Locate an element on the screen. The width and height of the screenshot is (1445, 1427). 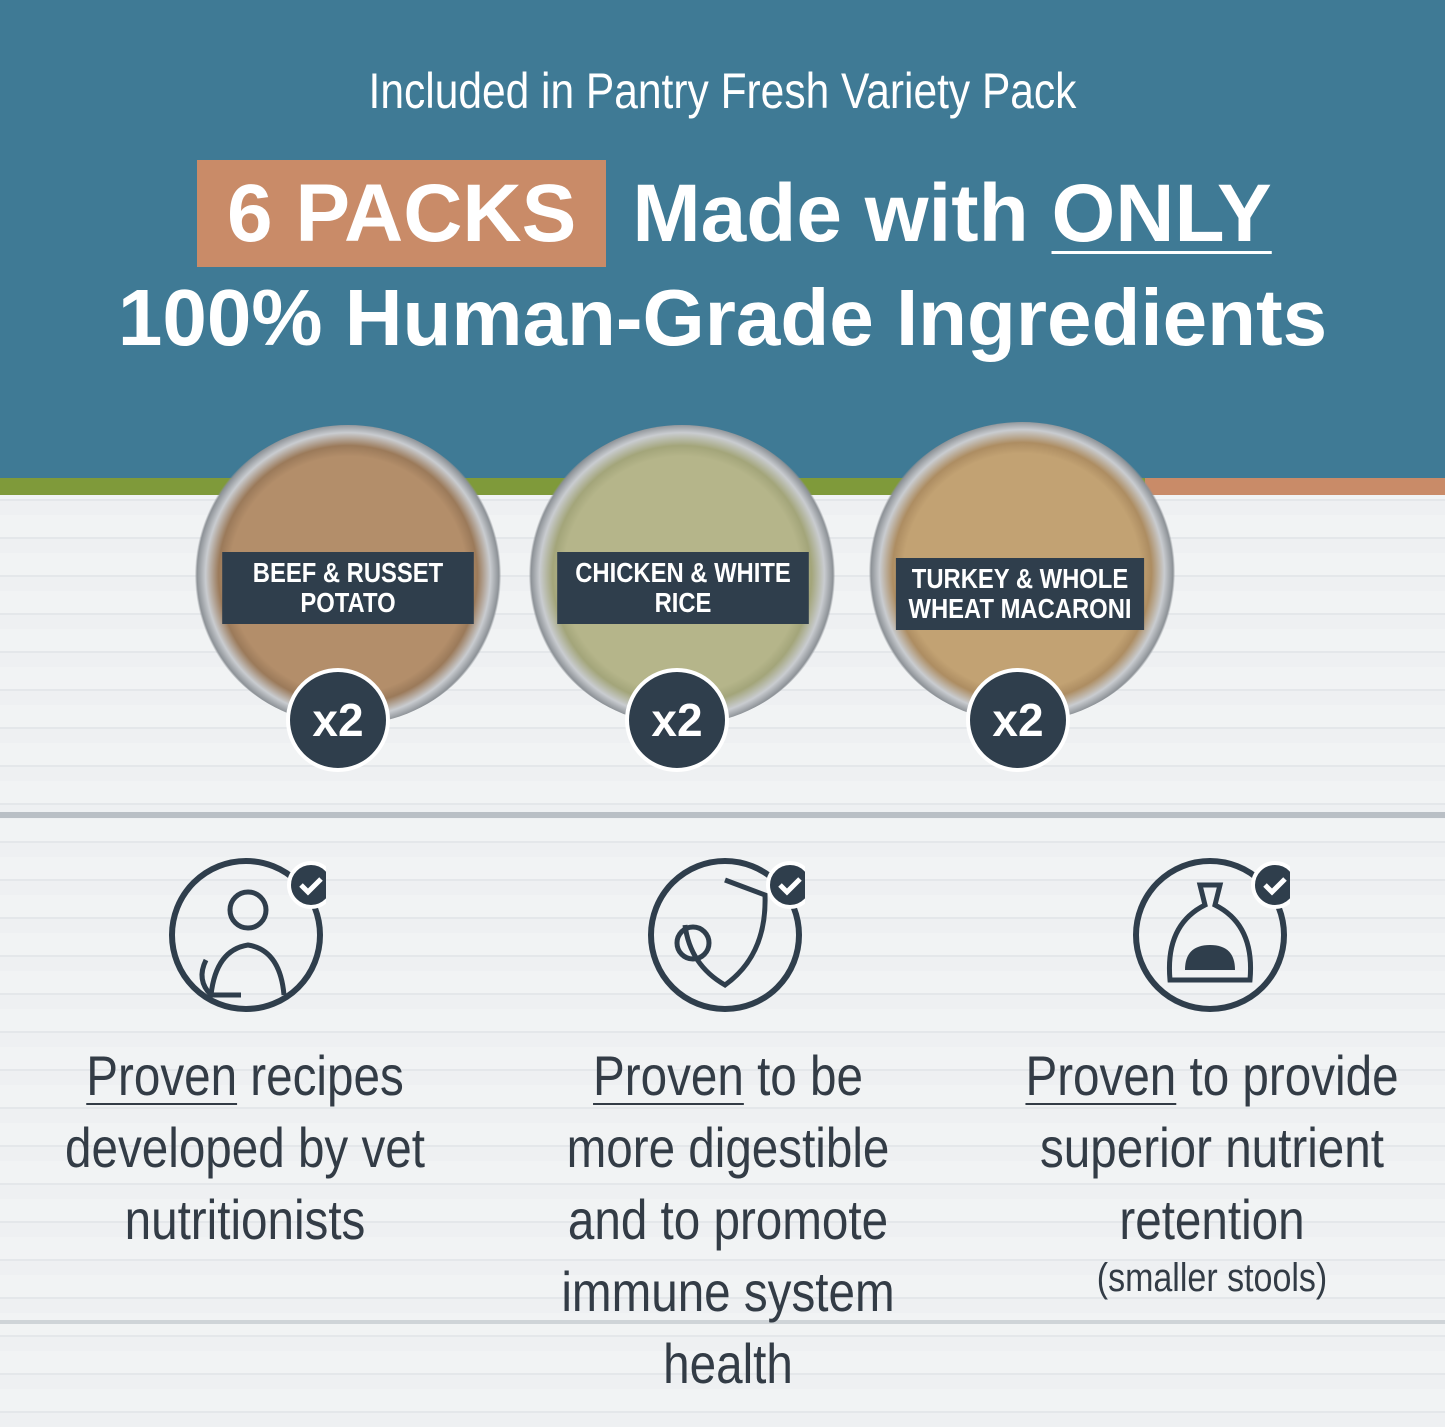
waste-bag-icon is located at coordinates (1211, 935).